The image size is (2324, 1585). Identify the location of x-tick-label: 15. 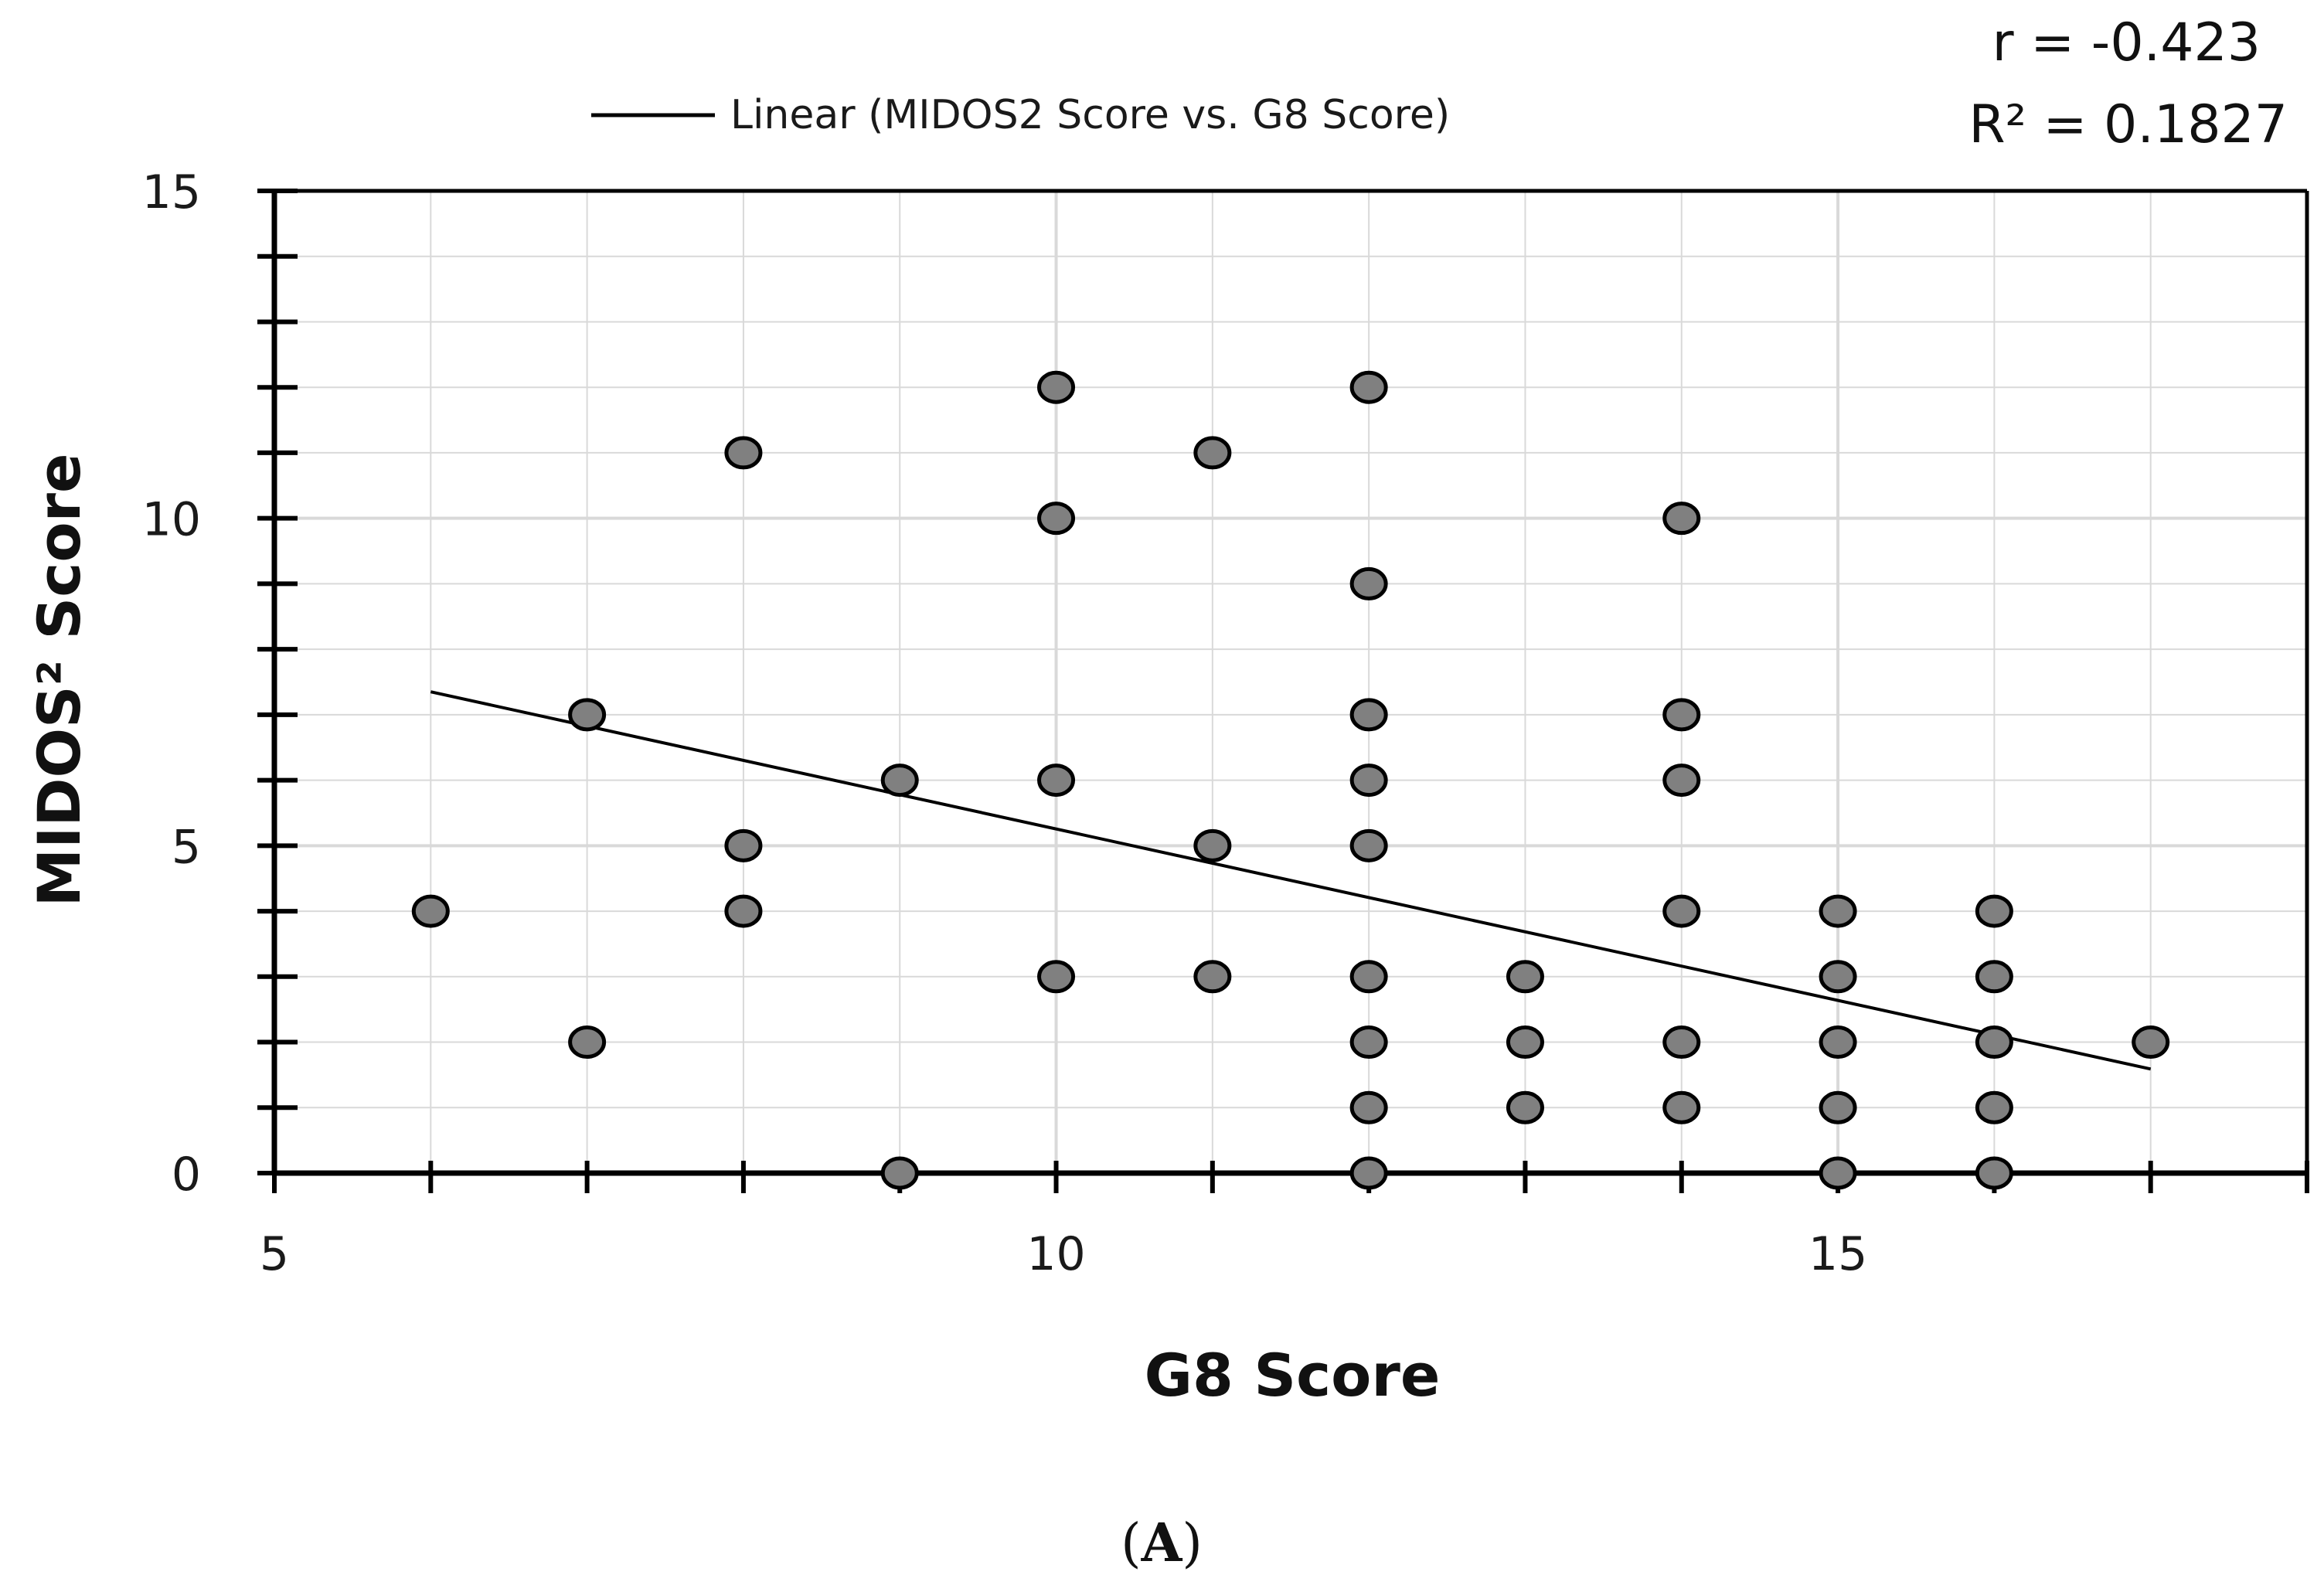
(1838, 1254).